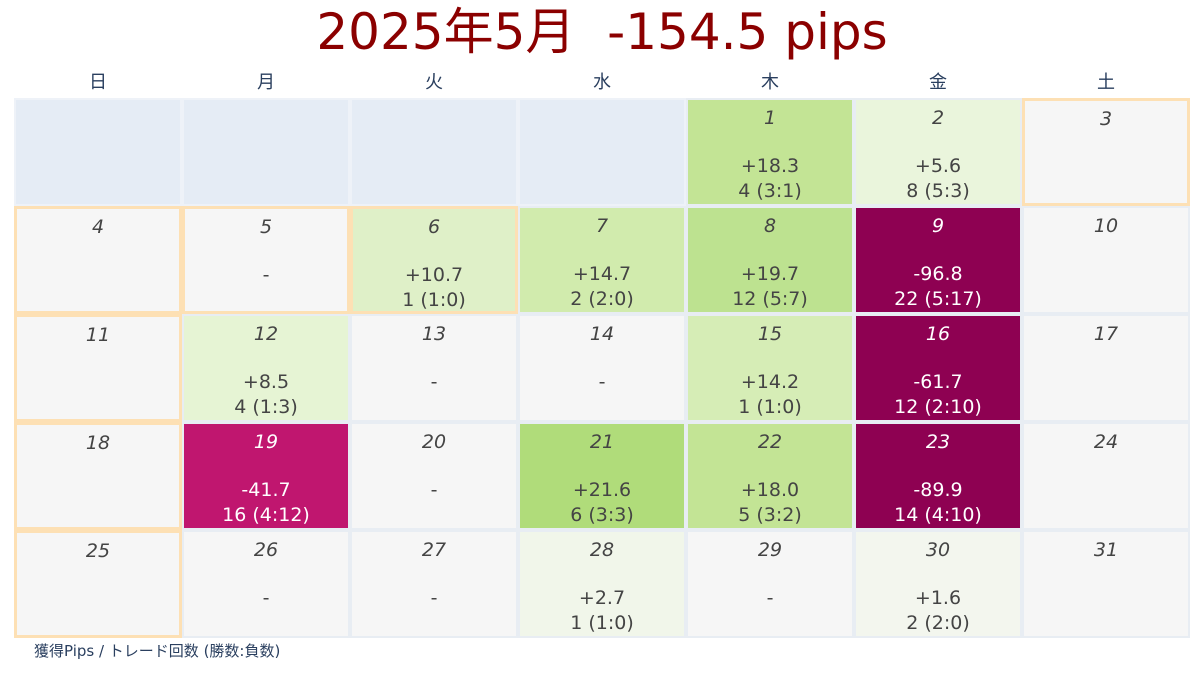 This screenshot has width=1204, height=678. I want to click on day-cell: 1 +18.3 4 (3:1), so click(770, 152).